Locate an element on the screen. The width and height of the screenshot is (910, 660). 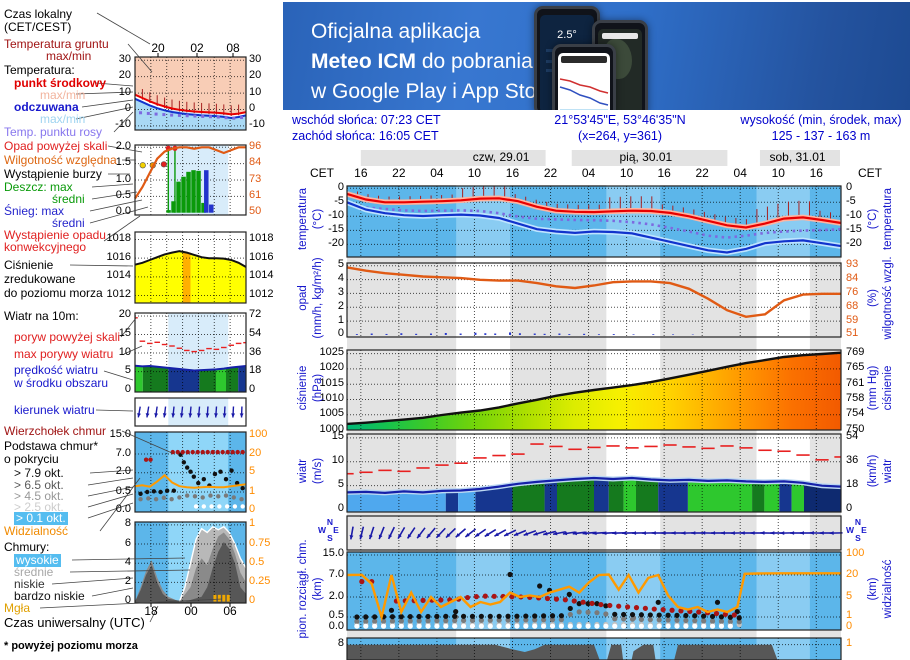
utc-time-tick: 00 is located at coordinates (191, 611).